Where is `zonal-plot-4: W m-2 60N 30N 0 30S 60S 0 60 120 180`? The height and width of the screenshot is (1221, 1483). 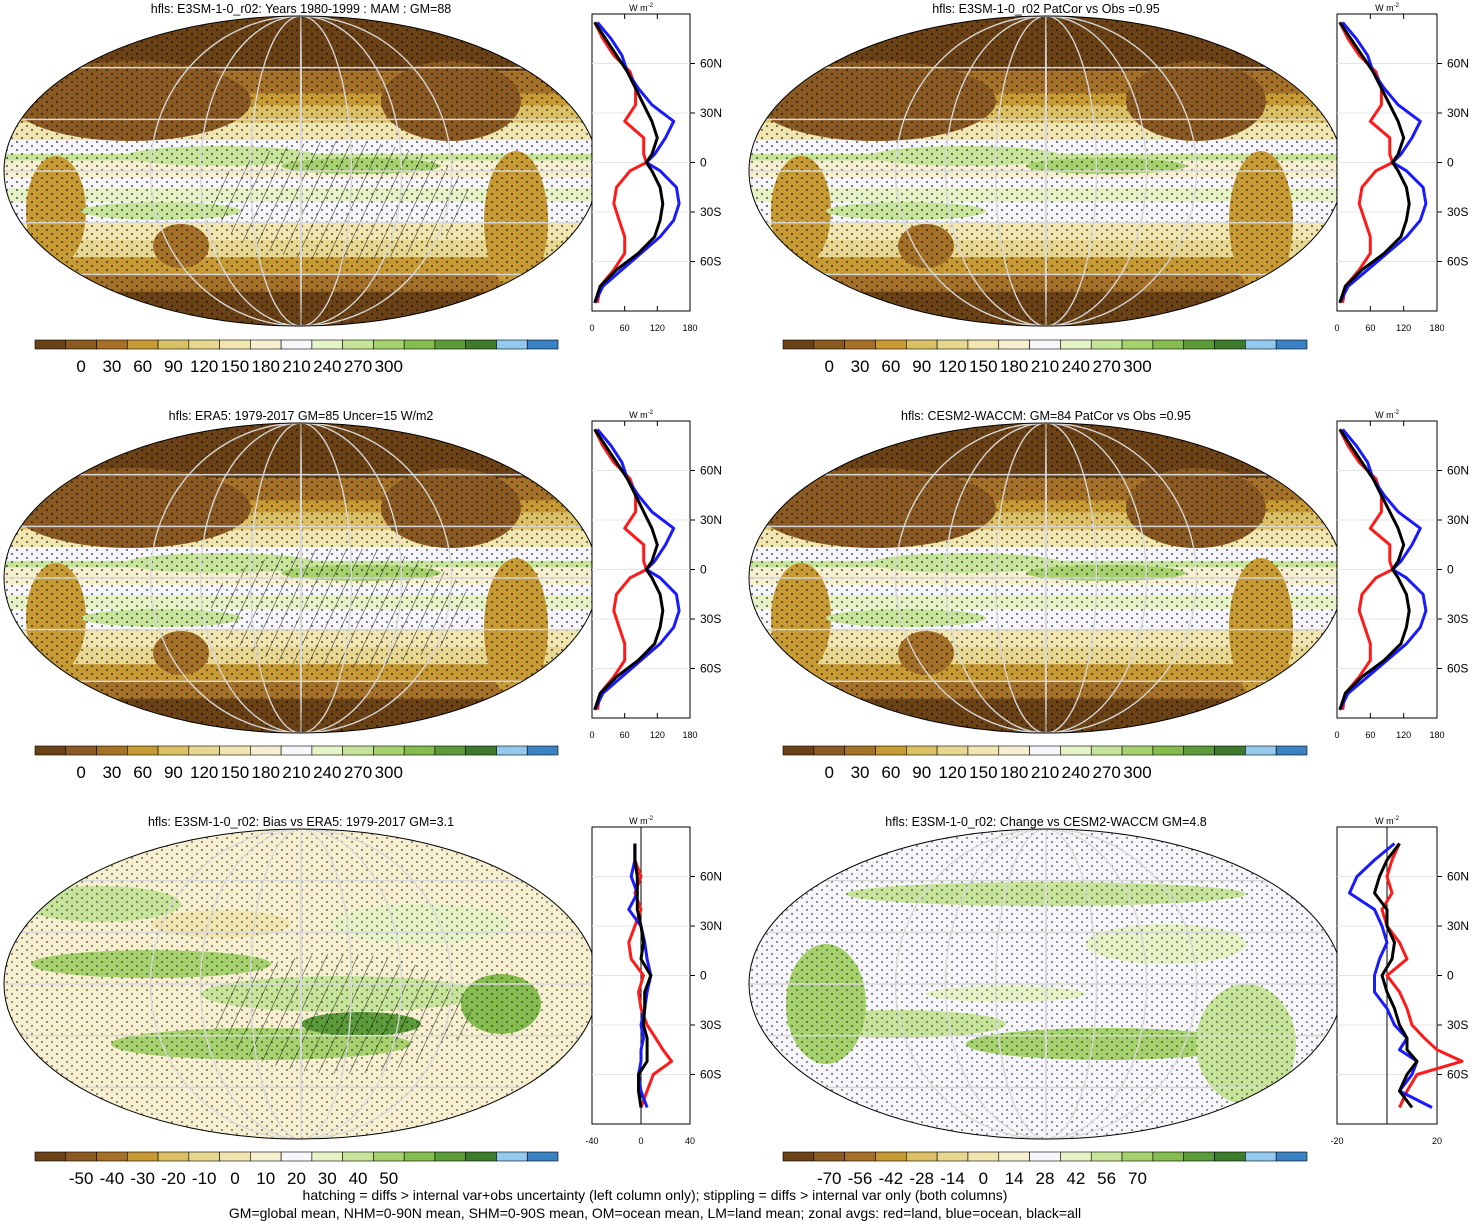
zonal-plot-4: W m-2 60N 30N 0 30S 60S 0 60 120 180 is located at coordinates (1401, 575).